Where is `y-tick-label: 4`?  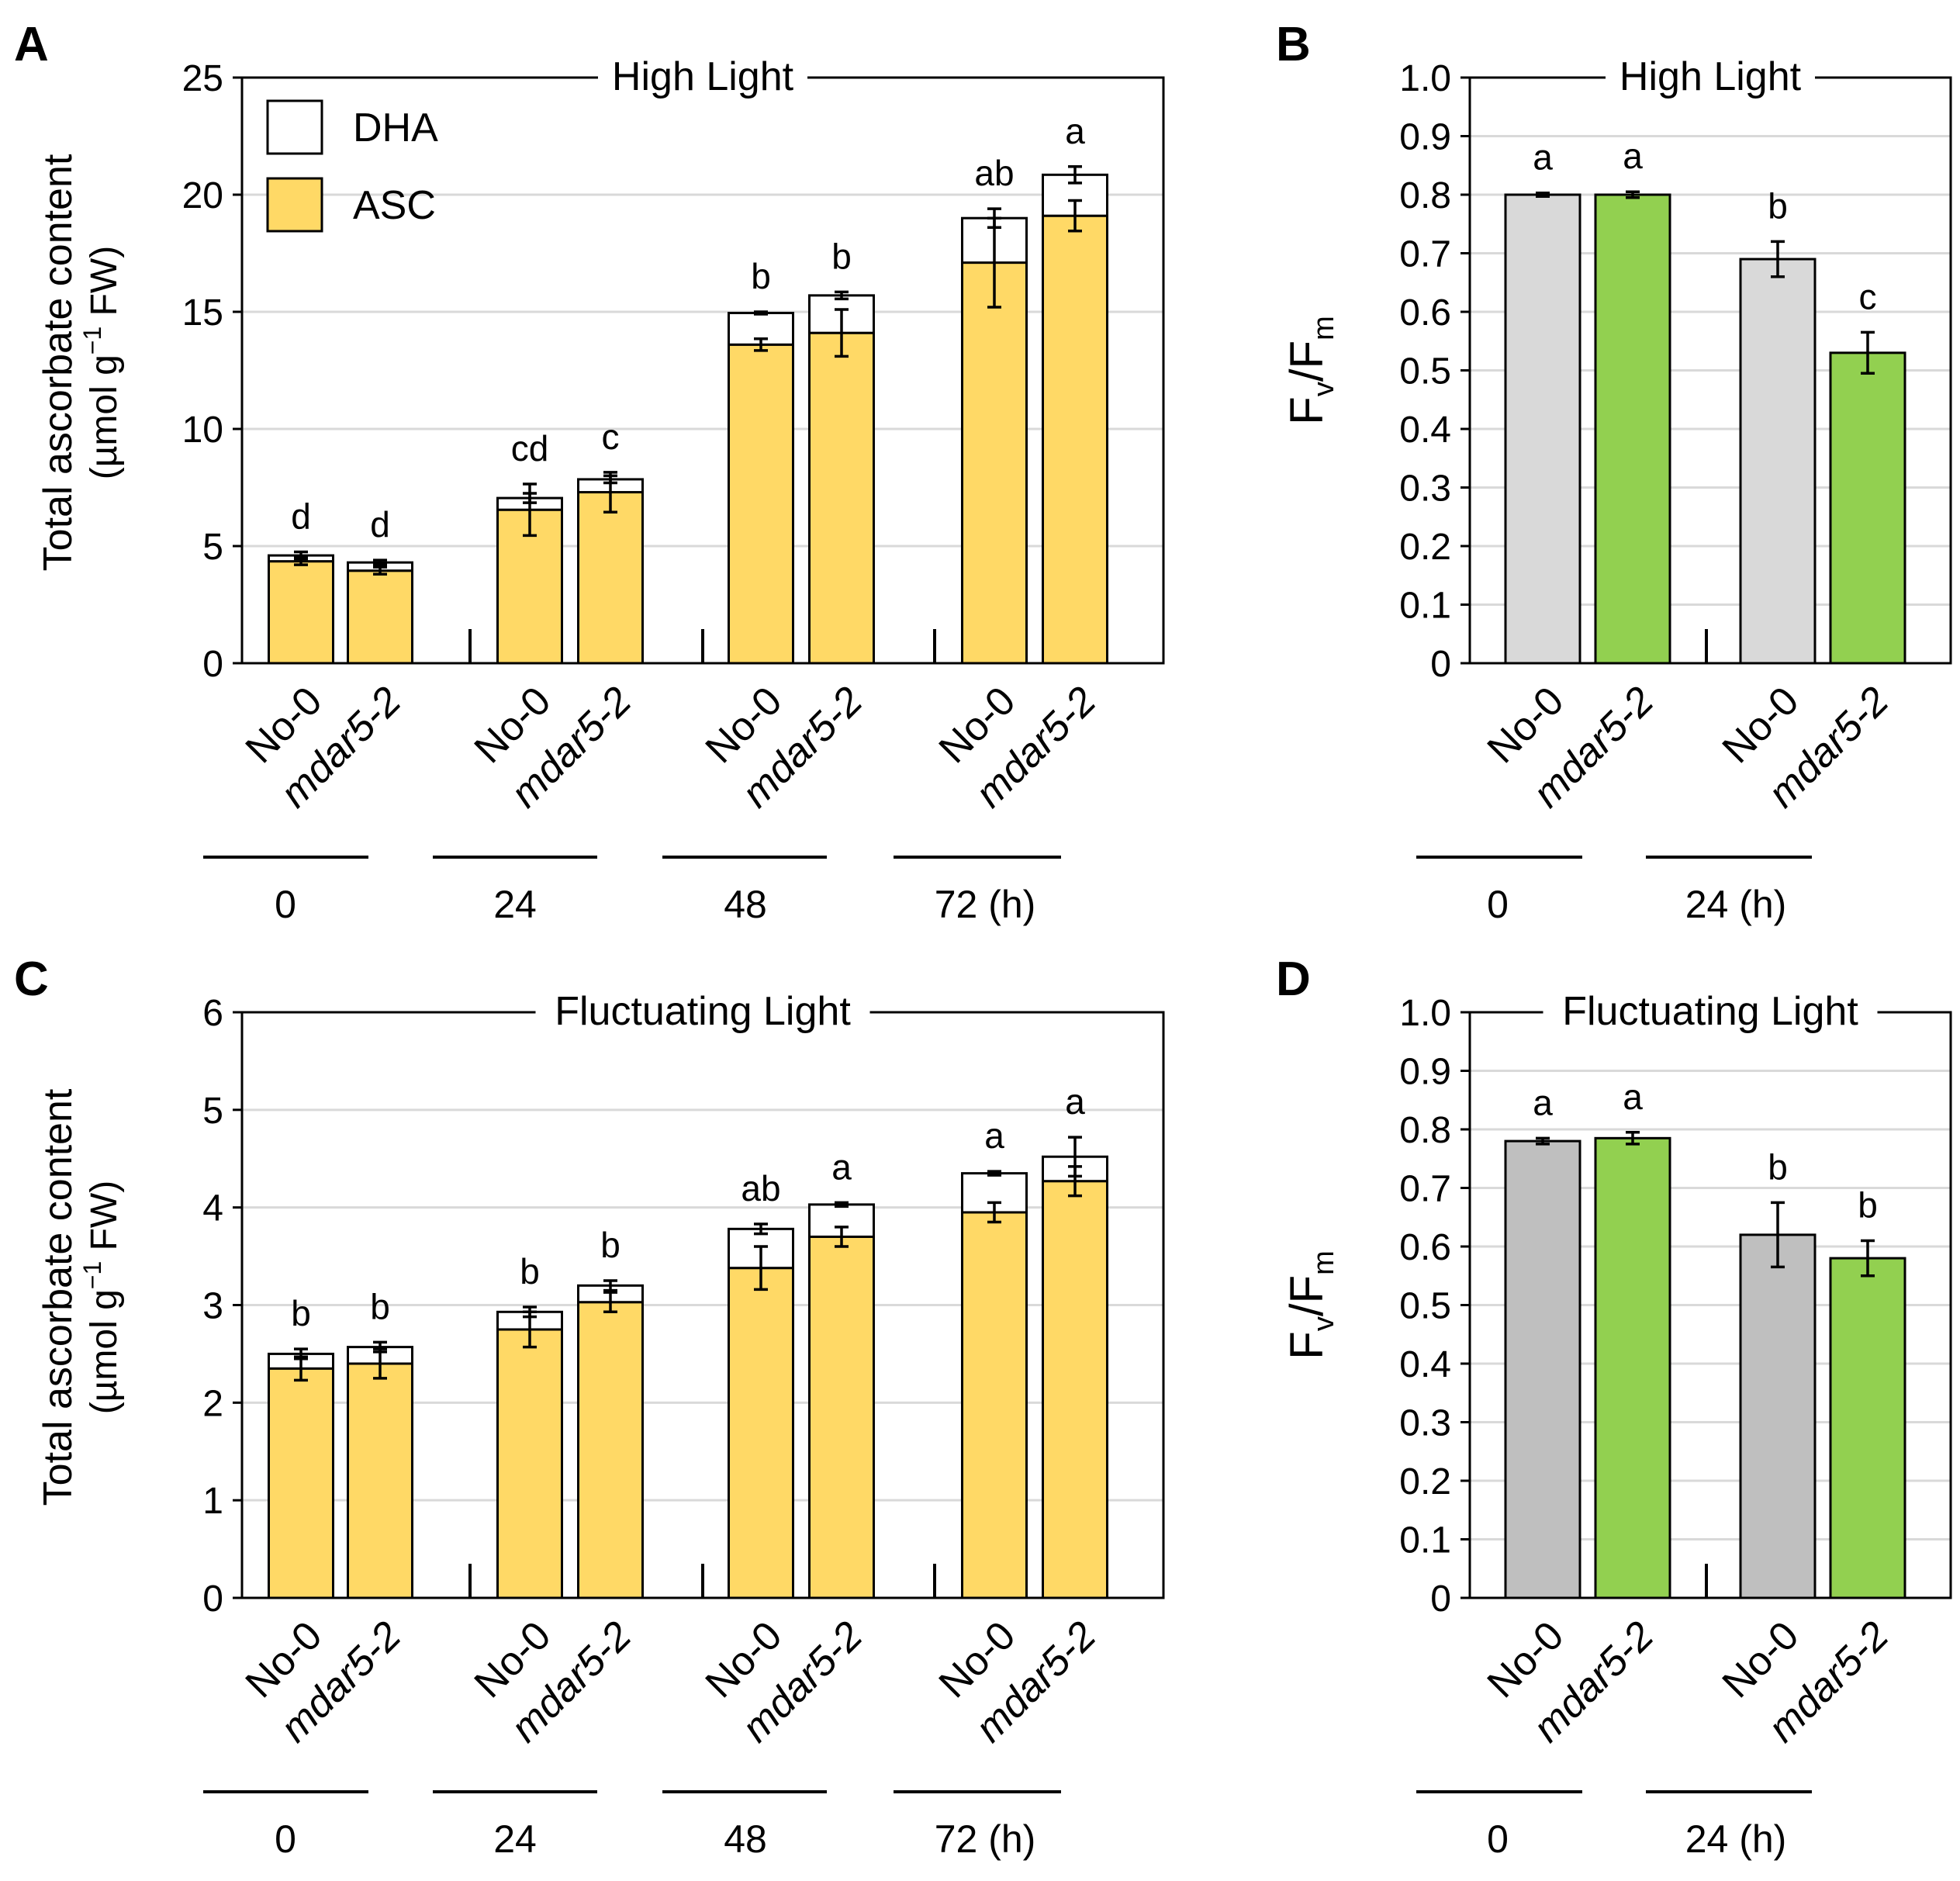 y-tick-label: 4 is located at coordinates (212, 1208).